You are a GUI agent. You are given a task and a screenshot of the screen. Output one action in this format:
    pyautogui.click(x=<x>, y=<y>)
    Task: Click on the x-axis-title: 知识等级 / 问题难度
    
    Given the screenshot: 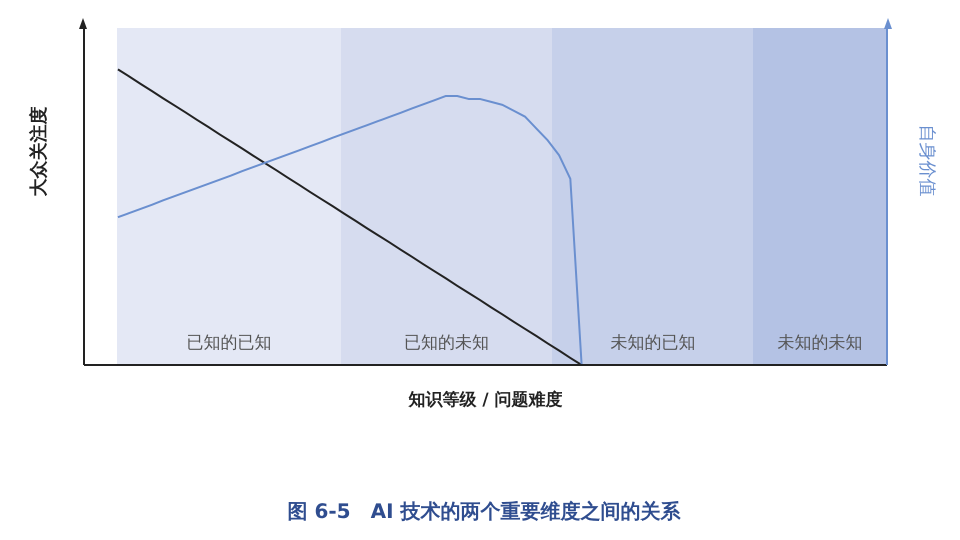 What is the action you would take?
    pyautogui.click(x=485, y=400)
    